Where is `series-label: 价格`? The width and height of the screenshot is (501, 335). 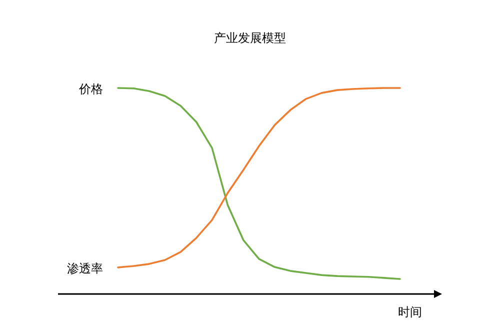
series-label: 价格 is located at coordinates (90, 89).